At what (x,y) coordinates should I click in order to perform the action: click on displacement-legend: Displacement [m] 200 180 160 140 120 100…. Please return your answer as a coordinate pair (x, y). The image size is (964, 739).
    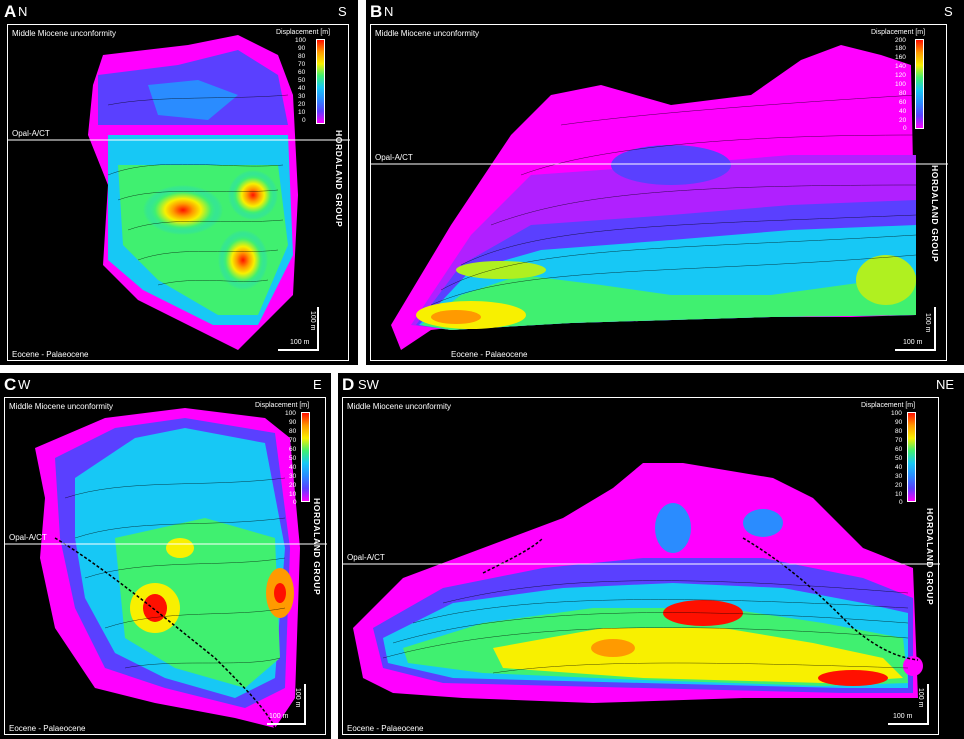
    Looking at the image, I should click on (908, 84).